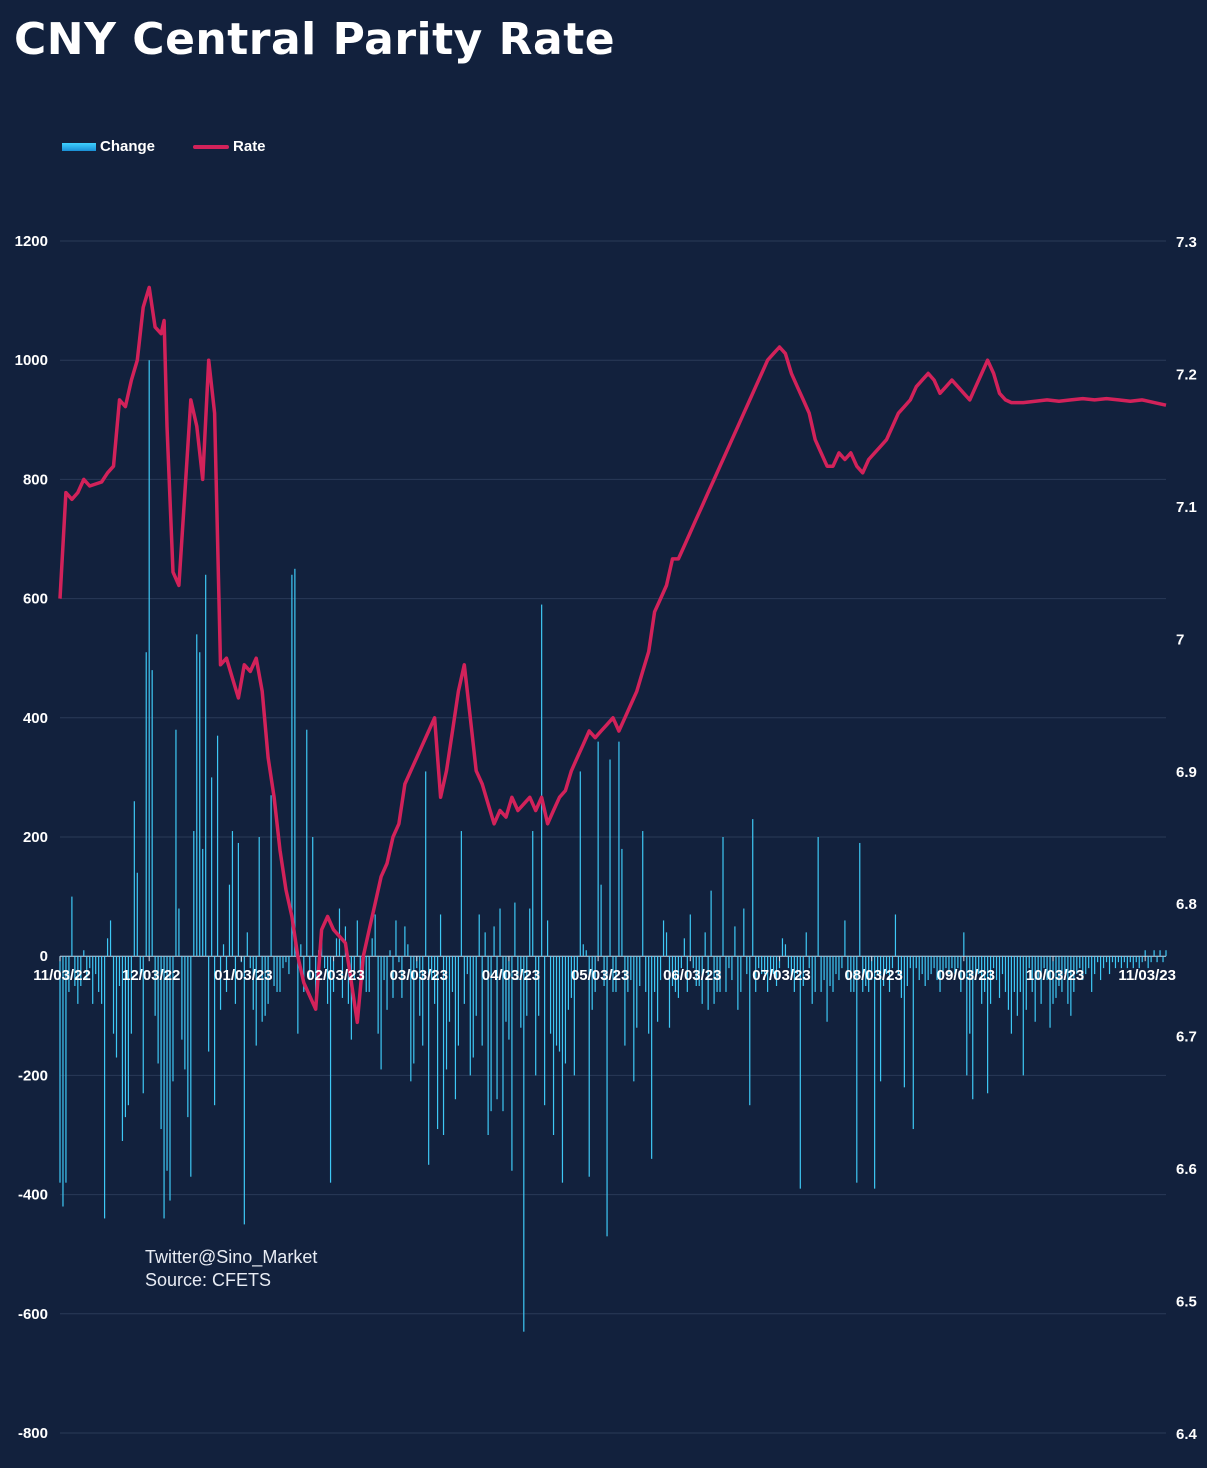 Image resolution: width=1207 pixels, height=1468 pixels. I want to click on x-tick-label: 02/03/23, so click(335, 975).